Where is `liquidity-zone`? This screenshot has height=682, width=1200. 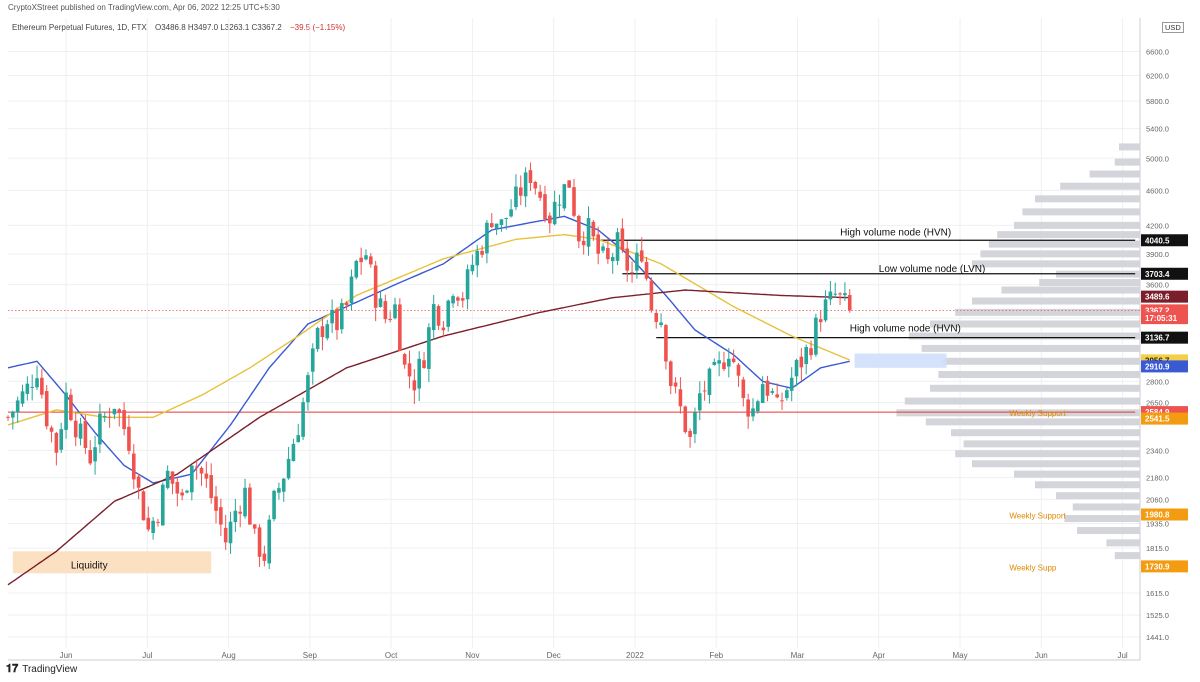
liquidity-zone is located at coordinates (112, 562).